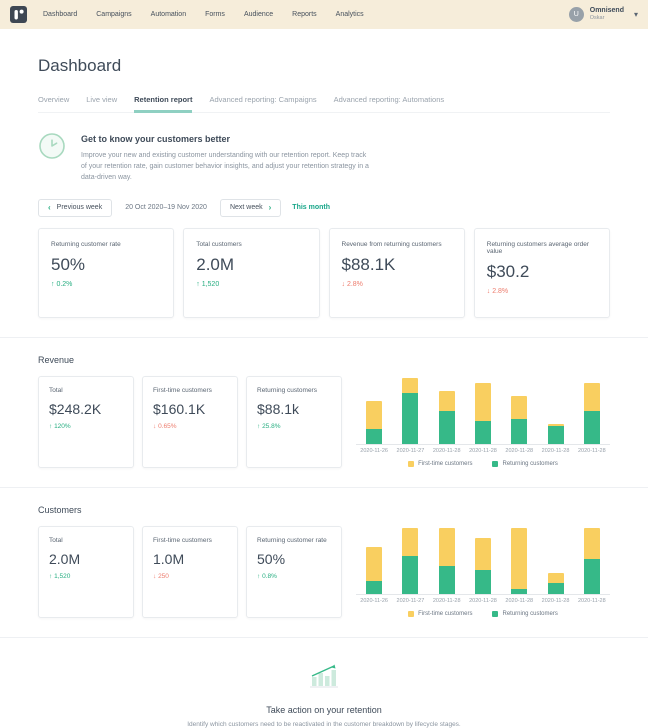 This screenshot has width=648, height=728. What do you see at coordinates (114, 14) in the screenshot?
I see `nav-item-campaigns: Campaigns` at bounding box center [114, 14].